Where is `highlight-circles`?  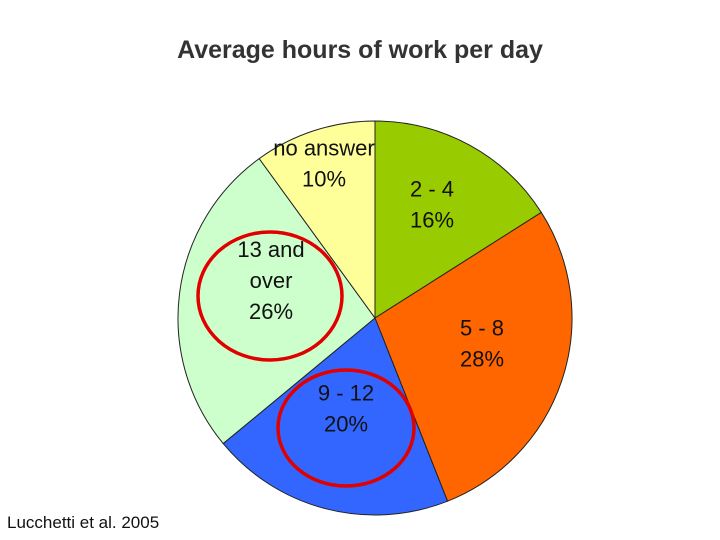
highlight-circles is located at coordinates (306, 359).